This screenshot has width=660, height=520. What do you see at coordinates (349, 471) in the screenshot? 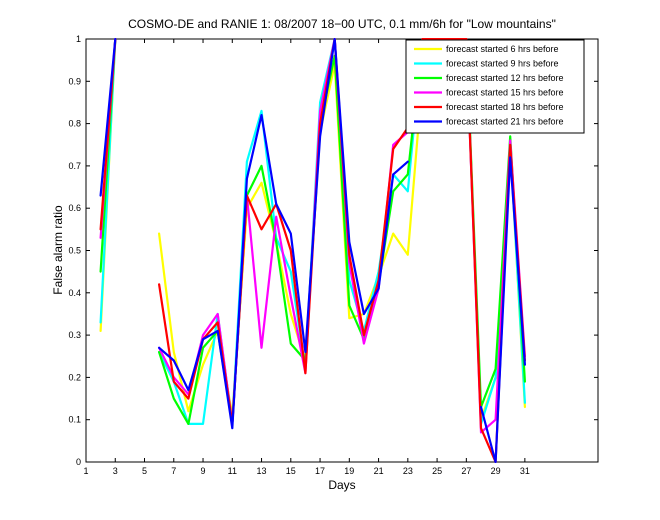
I see `x-tick-label: 19` at bounding box center [349, 471].